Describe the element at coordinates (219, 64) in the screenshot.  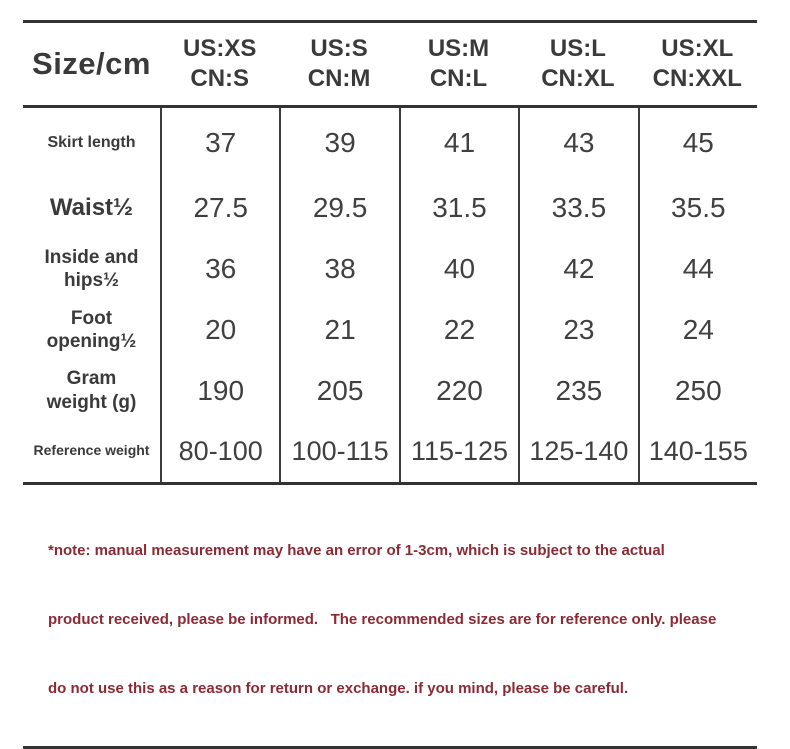
I see `column-header-xs: US:XS CN:S` at that location.